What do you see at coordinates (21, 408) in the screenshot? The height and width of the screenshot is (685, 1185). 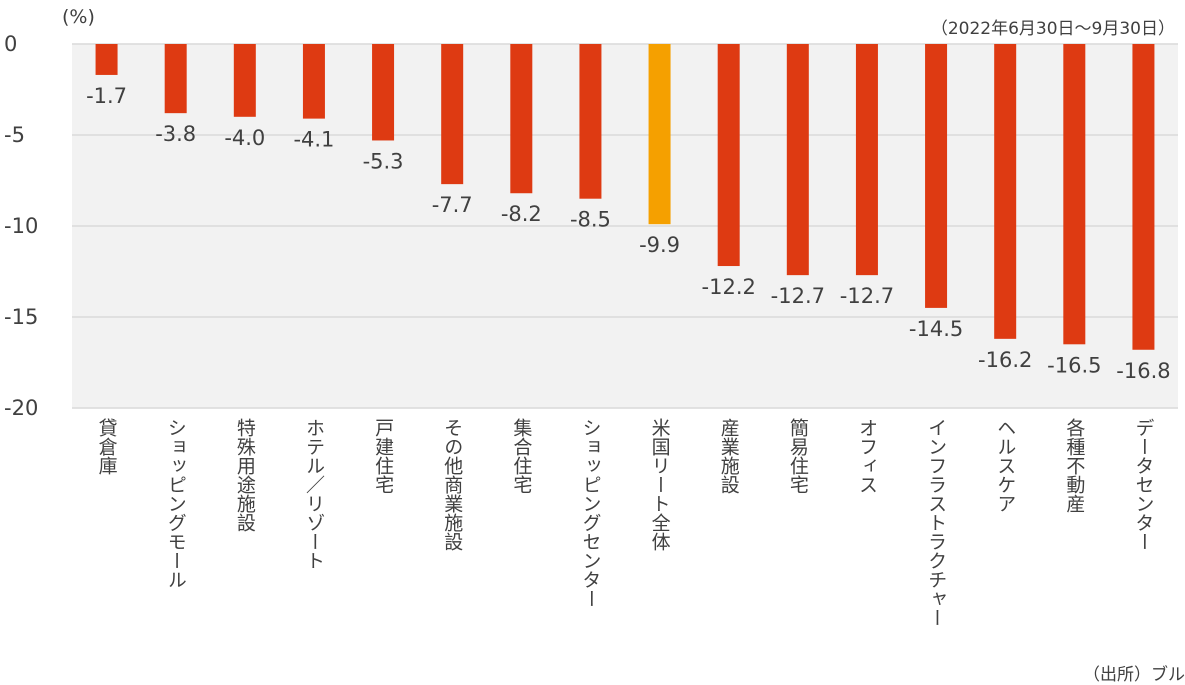 I see `y-tick-label: -20` at bounding box center [21, 408].